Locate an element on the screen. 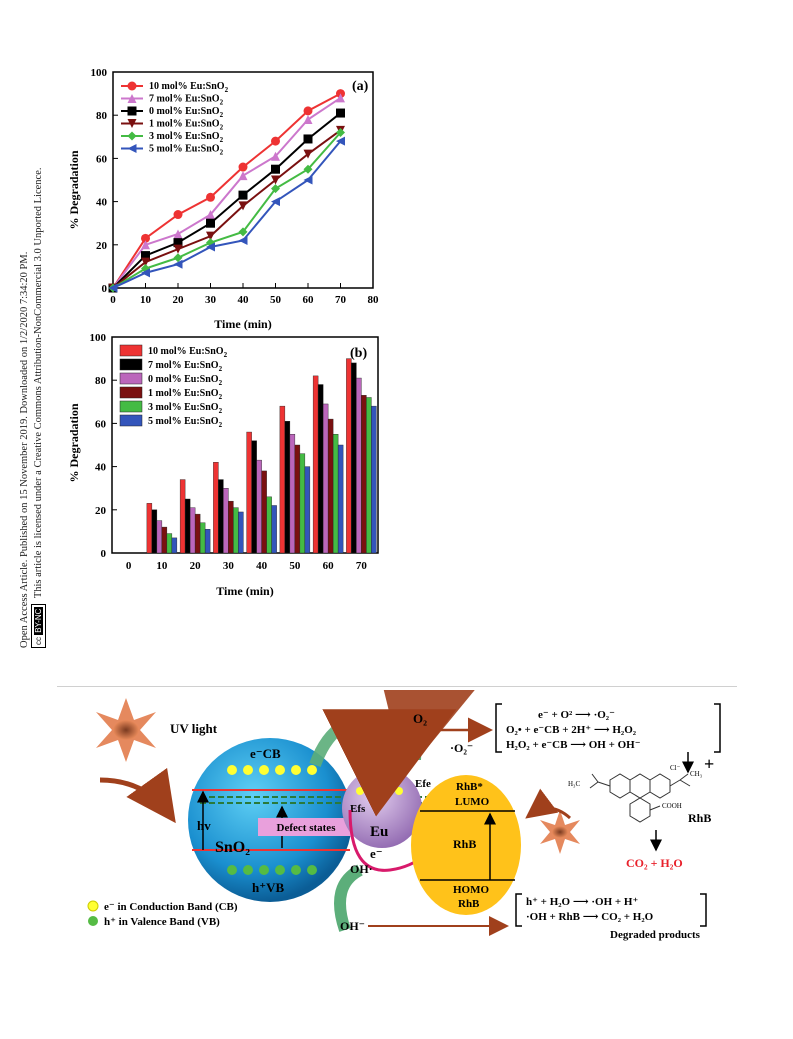  eq-4: h⁺ + H₂O ⟶ ·OH + H⁺ is located at coordinates (582, 902).